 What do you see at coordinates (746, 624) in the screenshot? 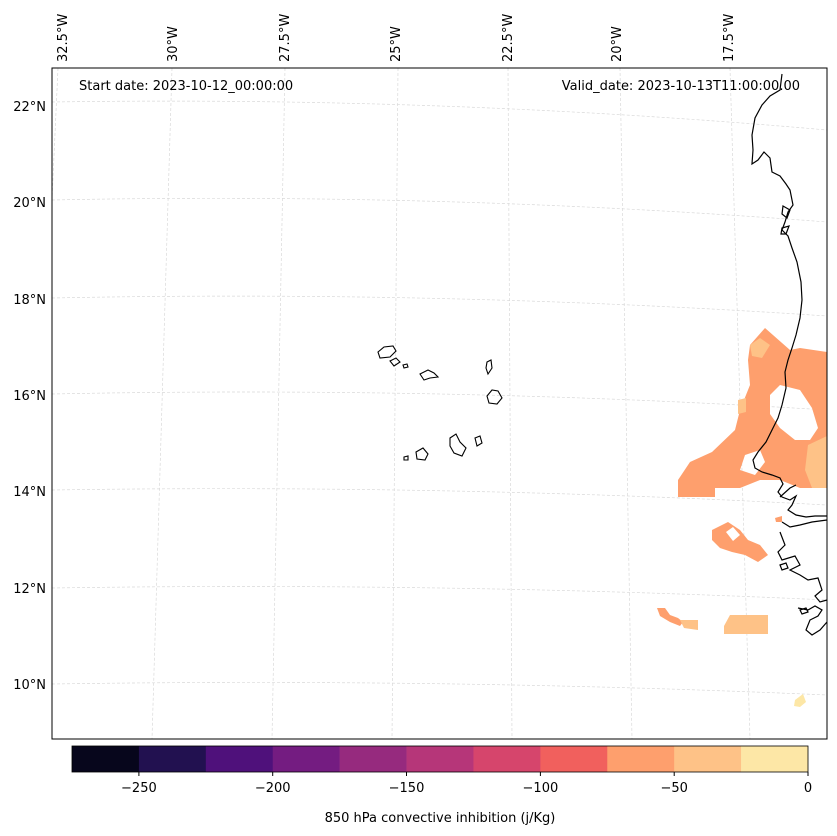
I see `cin-region-south-c` at bounding box center [746, 624].